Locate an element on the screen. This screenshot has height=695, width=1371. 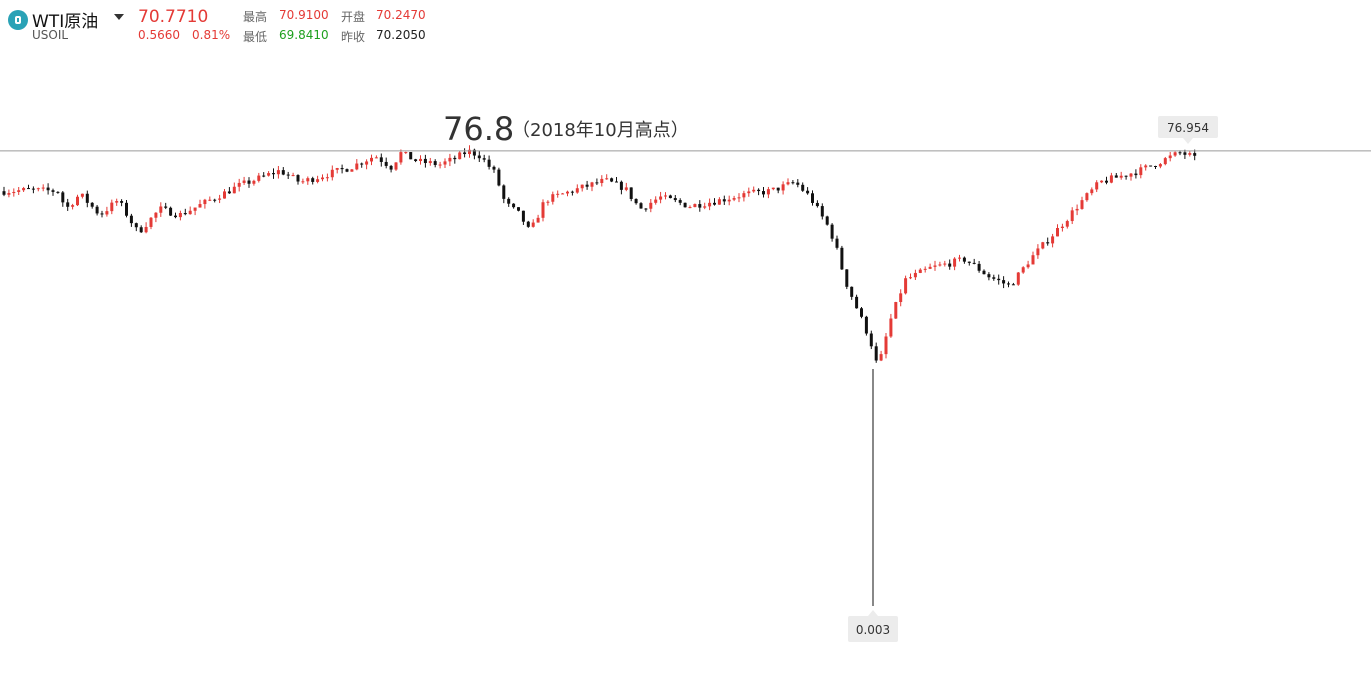
open-value: 70.2470 is located at coordinates (401, 15).